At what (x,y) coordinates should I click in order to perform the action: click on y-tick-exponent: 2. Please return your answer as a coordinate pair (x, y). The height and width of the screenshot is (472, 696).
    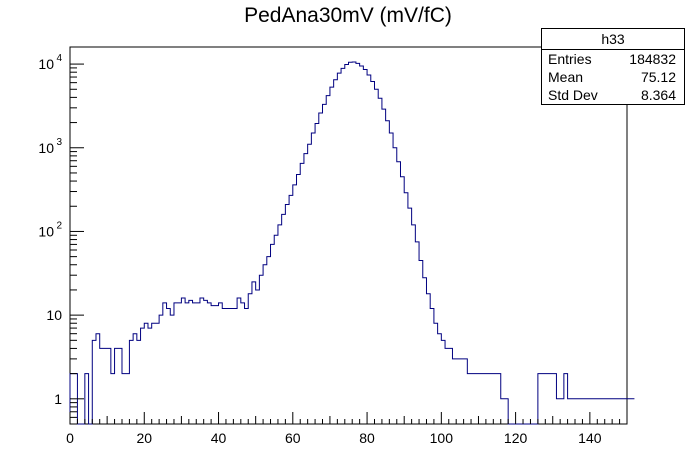
    Looking at the image, I should click on (59, 225).